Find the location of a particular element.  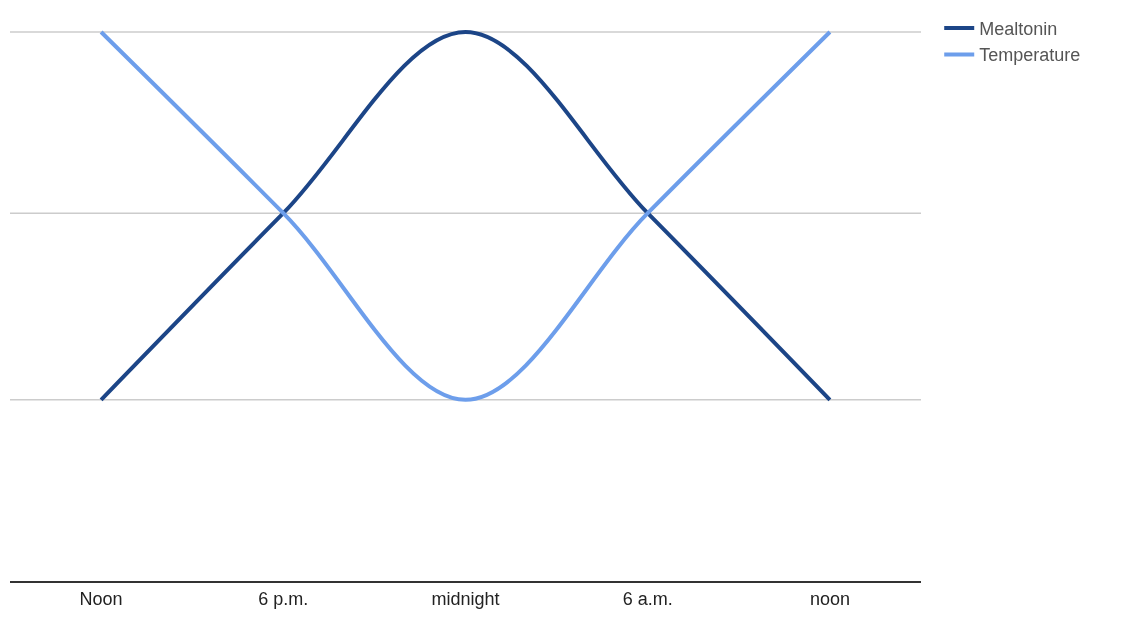

legend-label: Mealtonin is located at coordinates (1018, 29).